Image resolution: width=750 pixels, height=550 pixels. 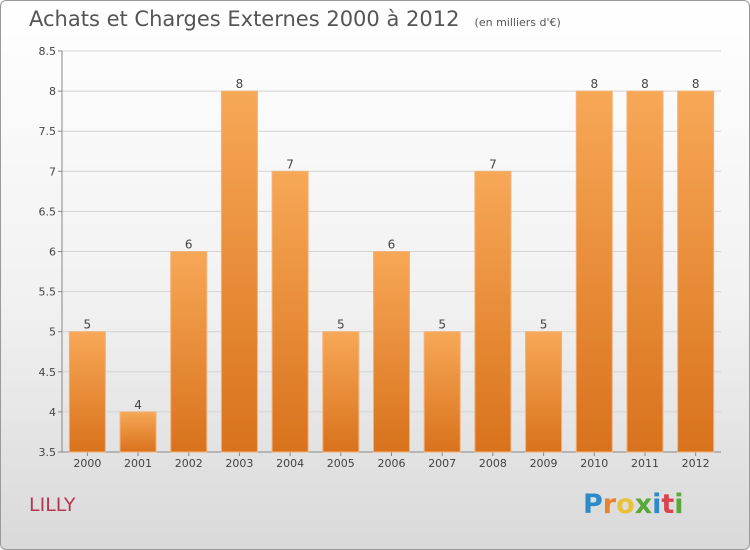 What do you see at coordinates (643, 504) in the screenshot?
I see `logo-letter: x` at bounding box center [643, 504].